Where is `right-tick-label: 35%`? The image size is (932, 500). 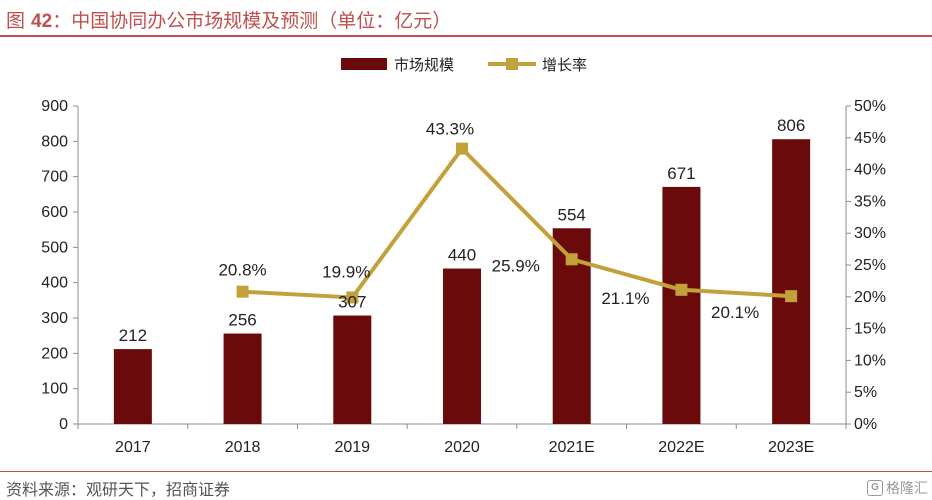
right-tick-label: 35% is located at coordinates (870, 201).